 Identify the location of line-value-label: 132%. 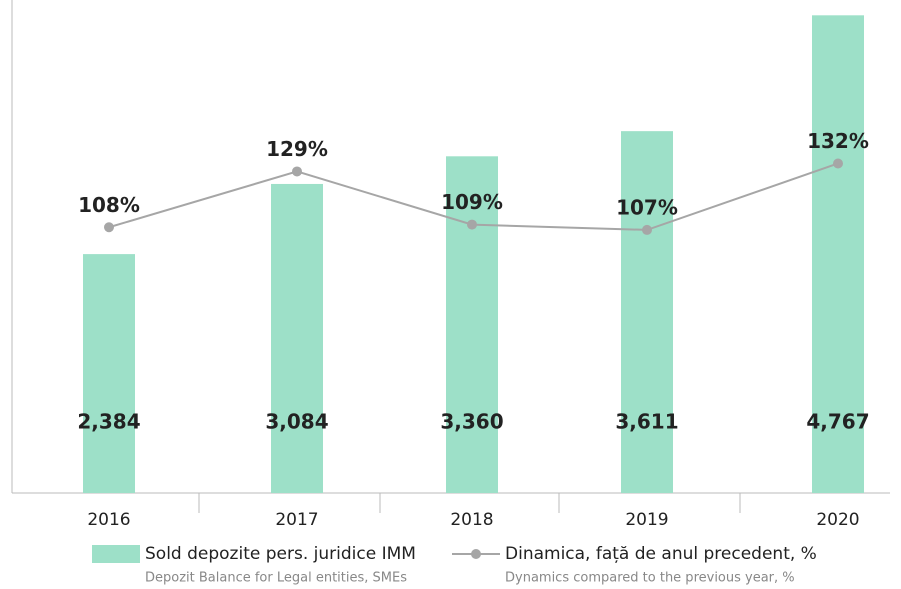
(838, 141).